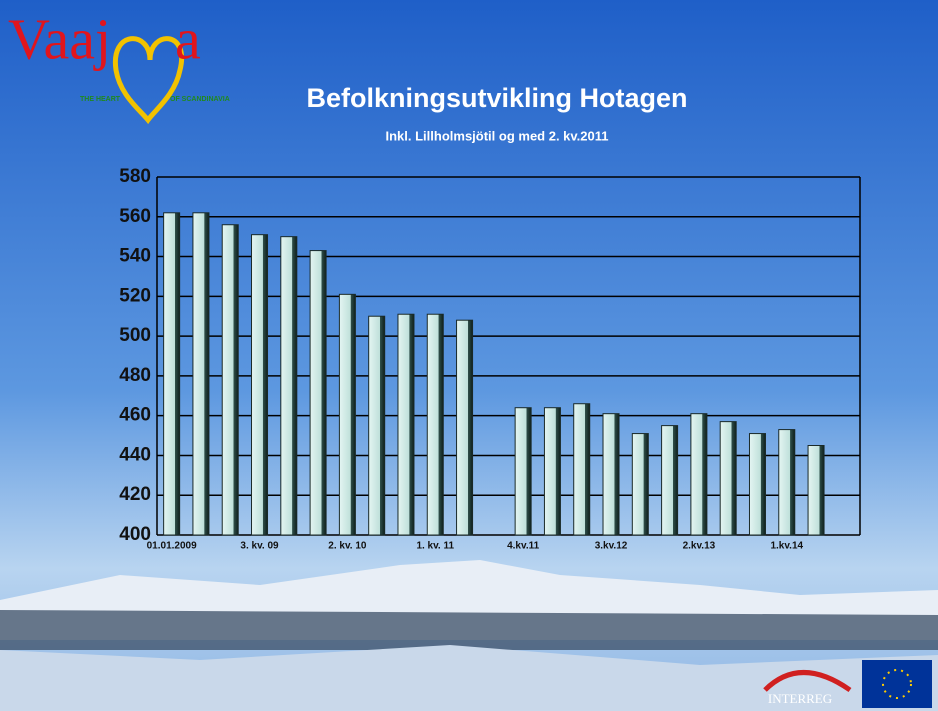 The height and width of the screenshot is (711, 938). Describe the element at coordinates (469, 678) in the screenshot. I see `reflection` at that location.